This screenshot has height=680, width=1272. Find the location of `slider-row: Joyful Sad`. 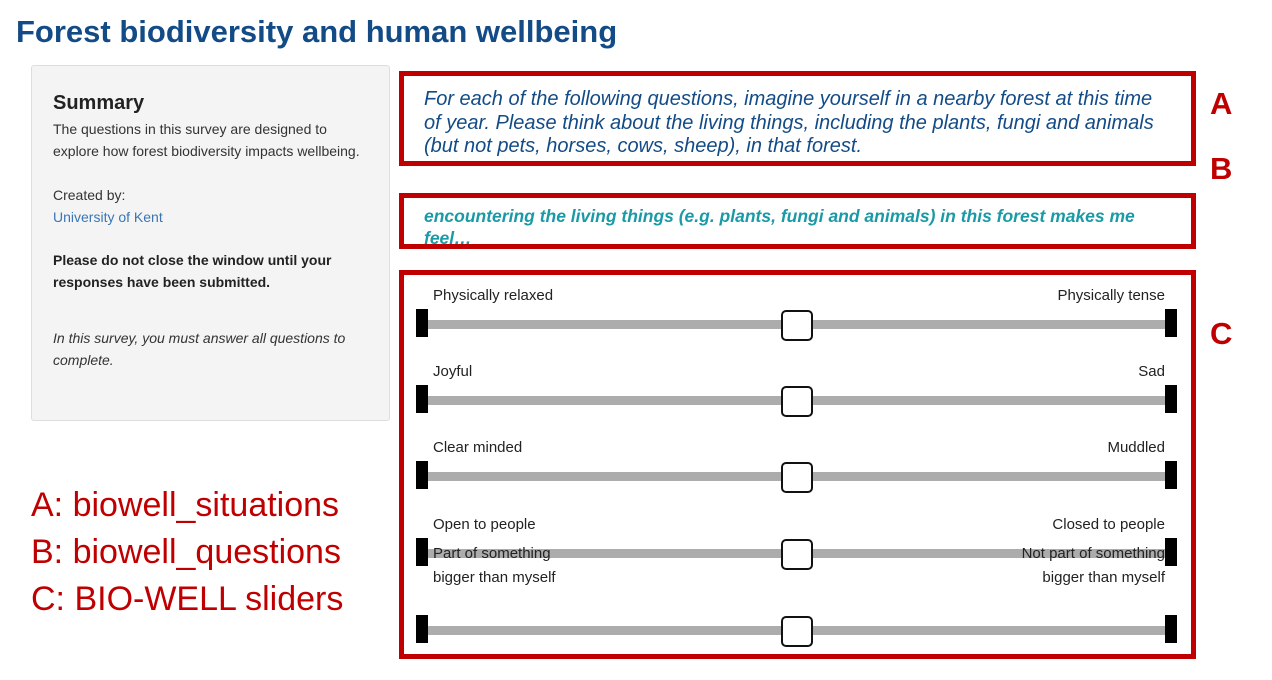

slider-row: Joyful Sad is located at coordinates (796, 384).